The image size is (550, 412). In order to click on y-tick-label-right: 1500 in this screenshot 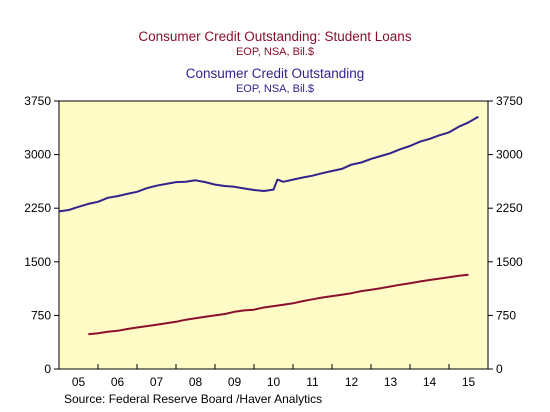, I will do `click(509, 262)`.